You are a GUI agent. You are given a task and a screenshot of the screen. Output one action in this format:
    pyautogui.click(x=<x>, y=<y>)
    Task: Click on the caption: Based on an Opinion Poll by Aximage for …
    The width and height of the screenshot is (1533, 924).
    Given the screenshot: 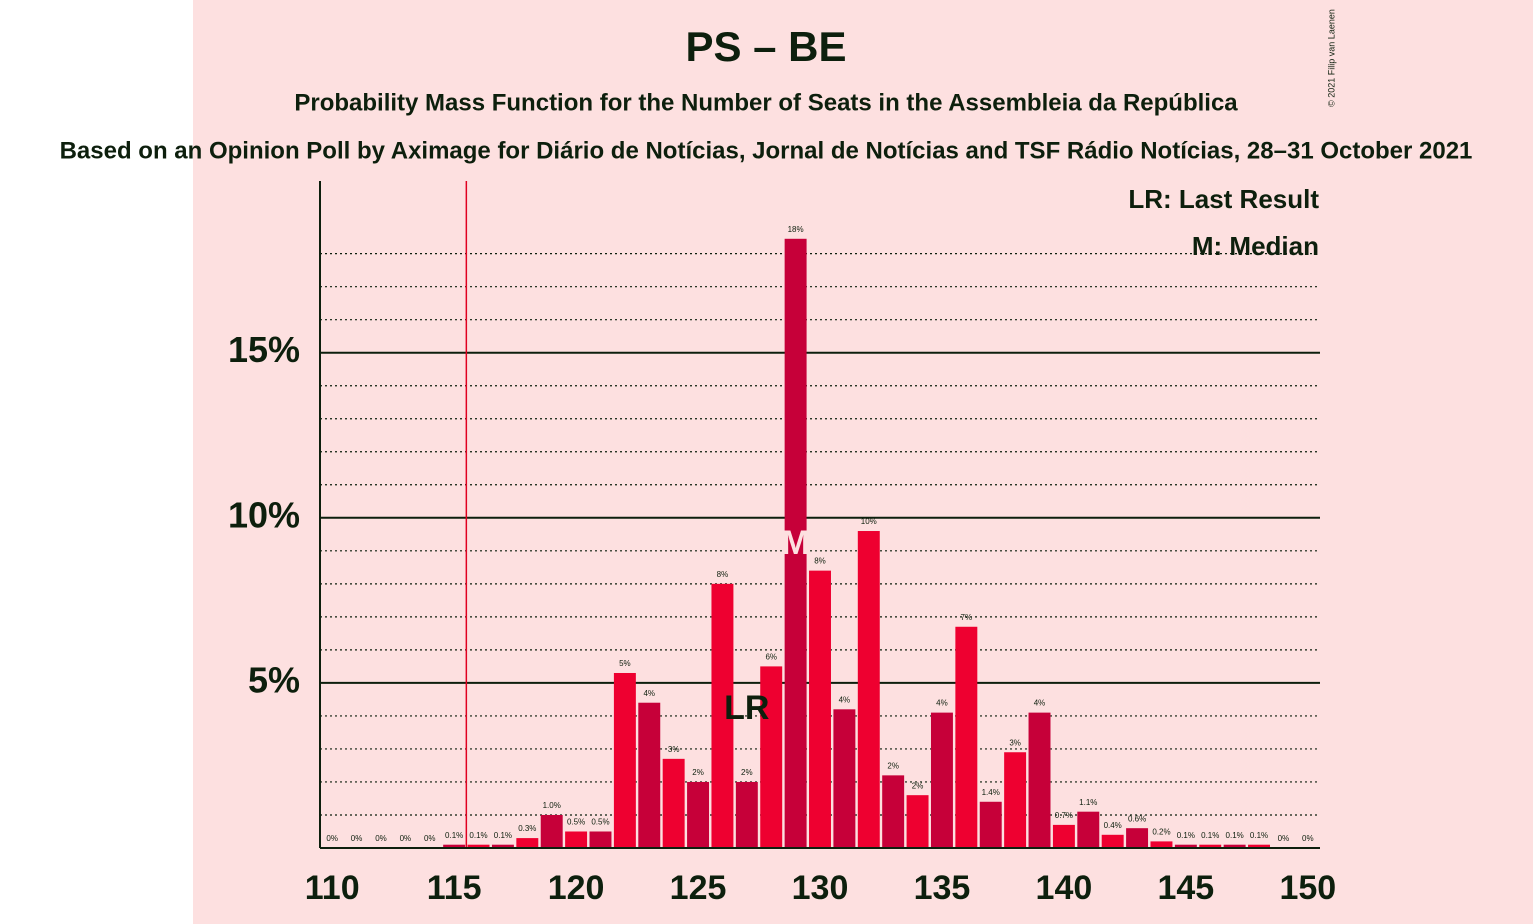 What is the action you would take?
    pyautogui.click(x=766, y=150)
    